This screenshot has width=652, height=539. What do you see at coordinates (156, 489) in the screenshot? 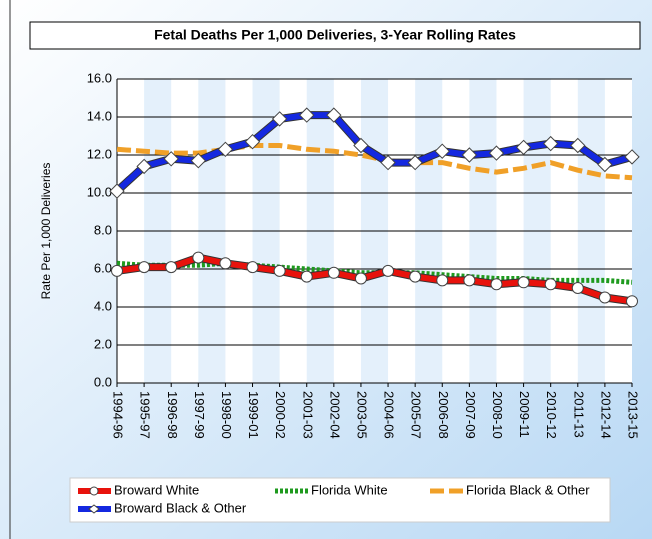
I see `legend-label: Broward White` at bounding box center [156, 489].